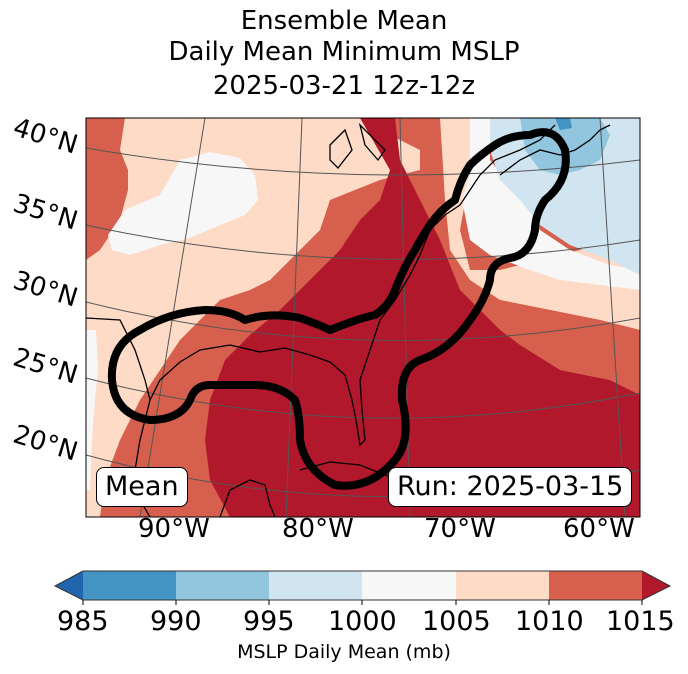 The width and height of the screenshot is (688, 674). Describe the element at coordinates (363, 398) in the screenshot. I see `parallel-25n` at that location.